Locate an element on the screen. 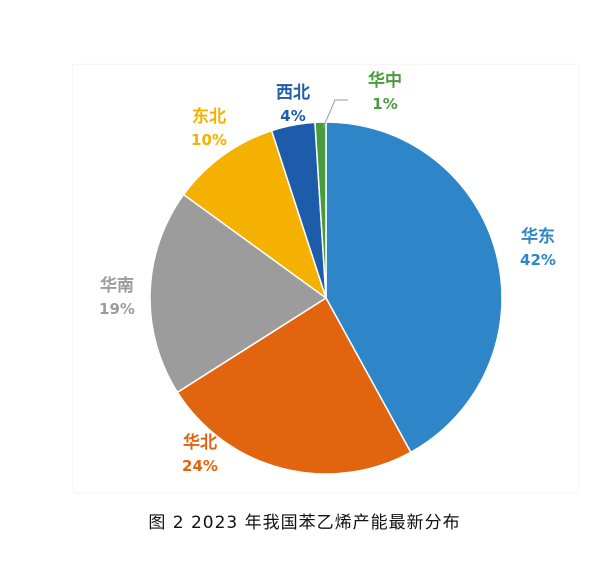 The image size is (609, 562). figure-caption: 图 2 2023 年我国苯乙烯产能最新分布 is located at coordinates (304, 523).